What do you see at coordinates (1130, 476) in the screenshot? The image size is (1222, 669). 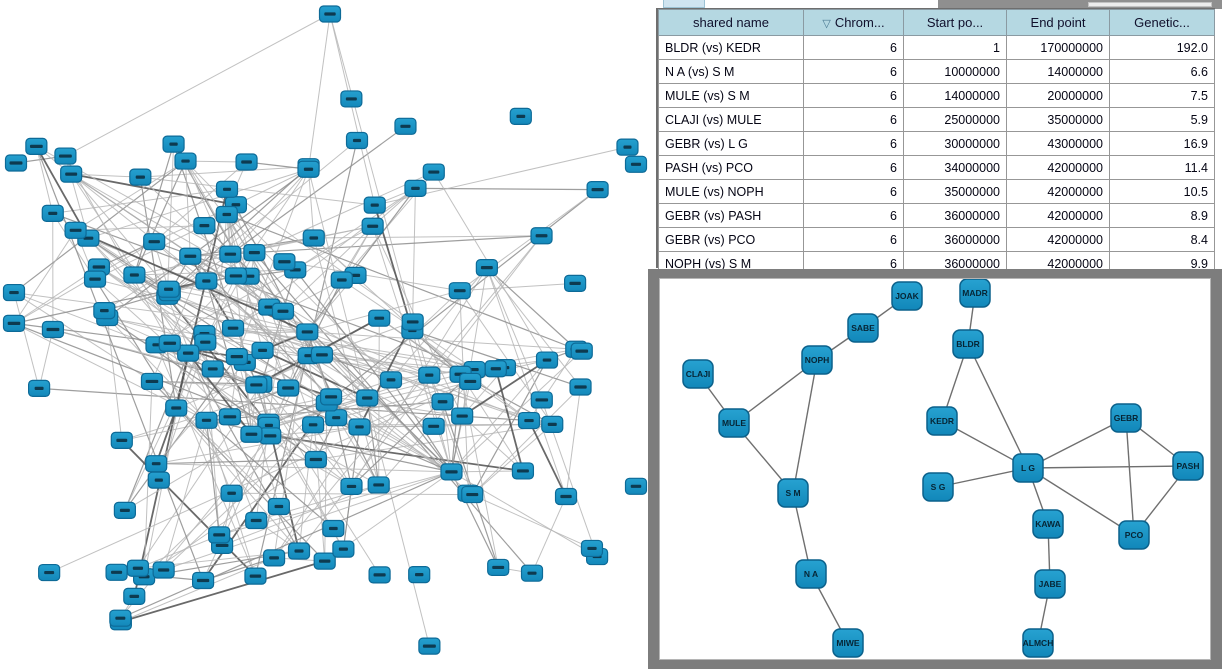 I see `subnetwork-edge-GEBR-PCO` at bounding box center [1130, 476].